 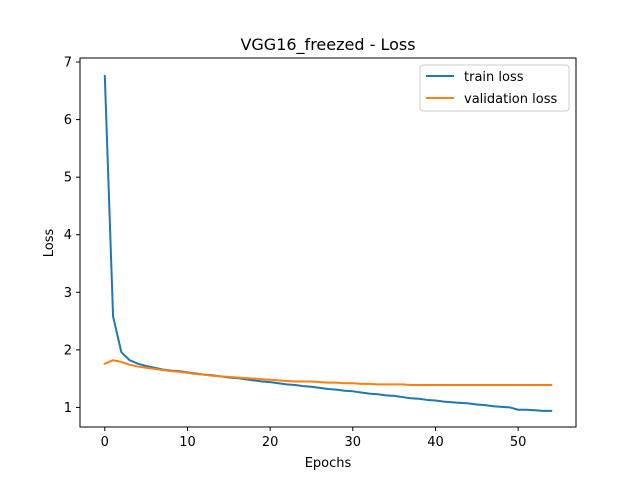 What do you see at coordinates (510, 99) in the screenshot?
I see `legend-label-validation-loss: validation loss` at bounding box center [510, 99].